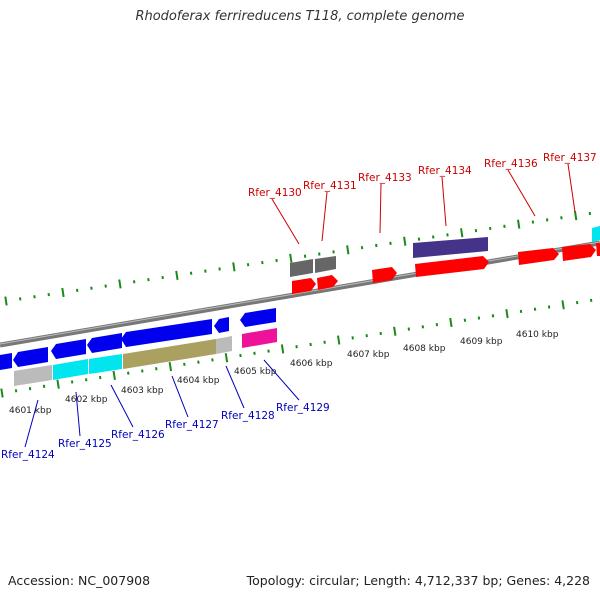 This screenshot has height=600, width=600. What do you see at coordinates (255, 372) in the screenshot?
I see `scale-label: 4605 kbp` at bounding box center [255, 372].